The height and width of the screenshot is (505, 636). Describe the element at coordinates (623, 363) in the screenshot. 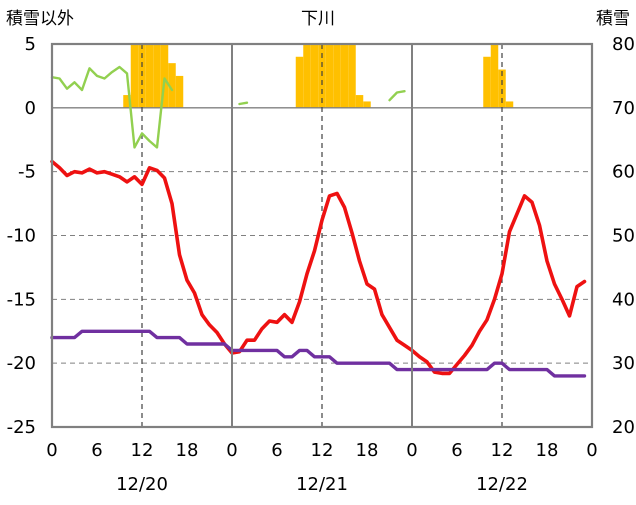

I see `right-tick-label: 30` at that location.